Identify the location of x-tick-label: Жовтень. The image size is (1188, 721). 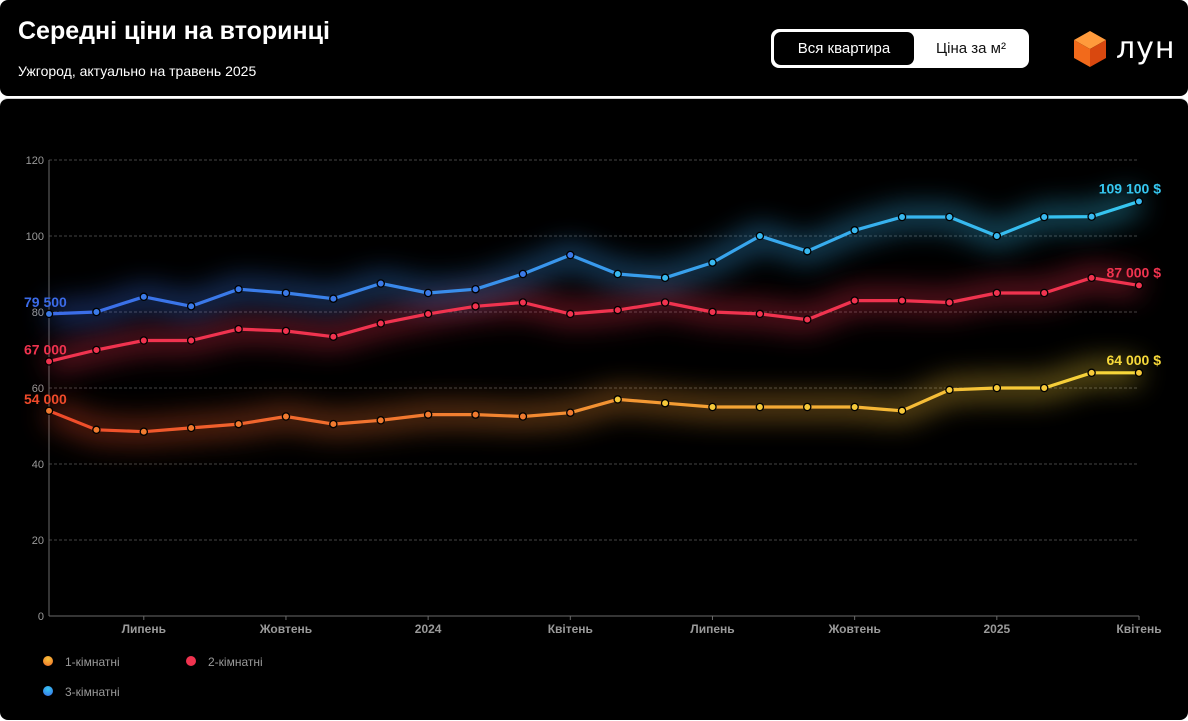
(853, 629).